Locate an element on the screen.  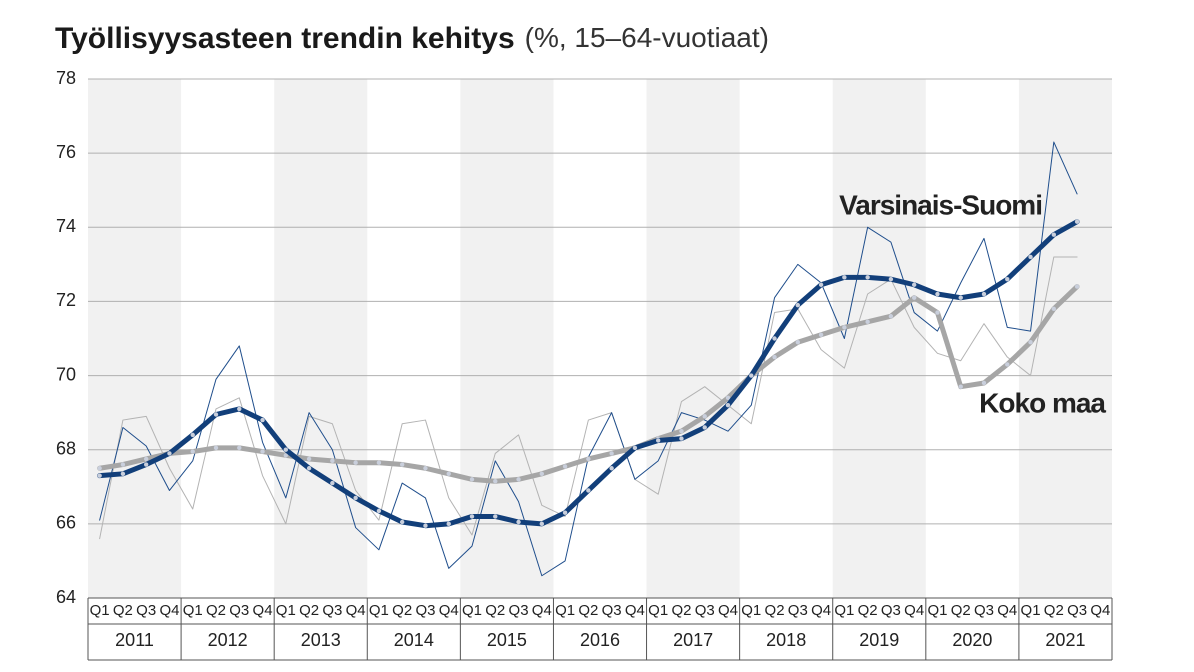
y-tick-label: 66 is located at coordinates (66, 523).